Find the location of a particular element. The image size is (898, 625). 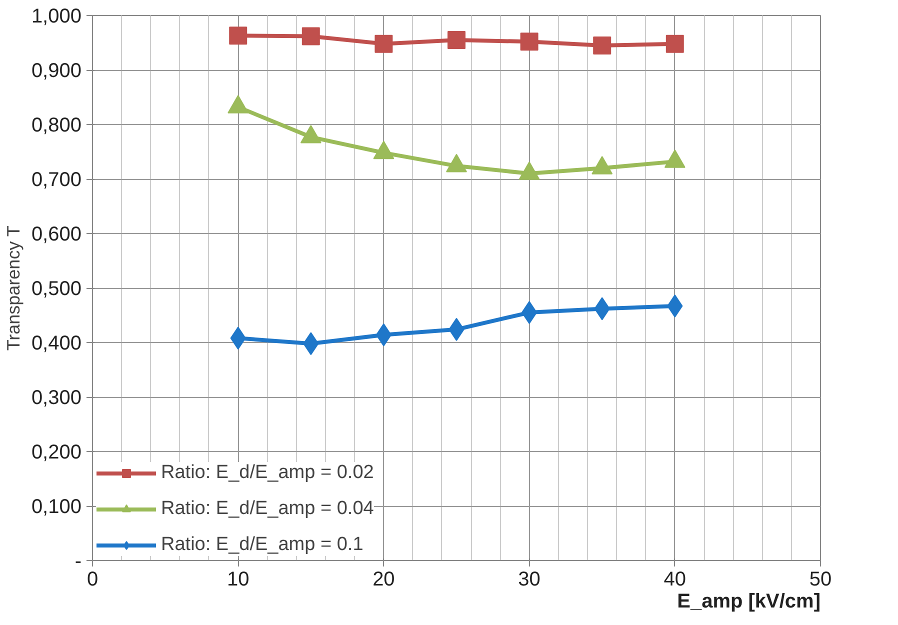

y-tick-label: 0,300 is located at coordinates (56, 398).